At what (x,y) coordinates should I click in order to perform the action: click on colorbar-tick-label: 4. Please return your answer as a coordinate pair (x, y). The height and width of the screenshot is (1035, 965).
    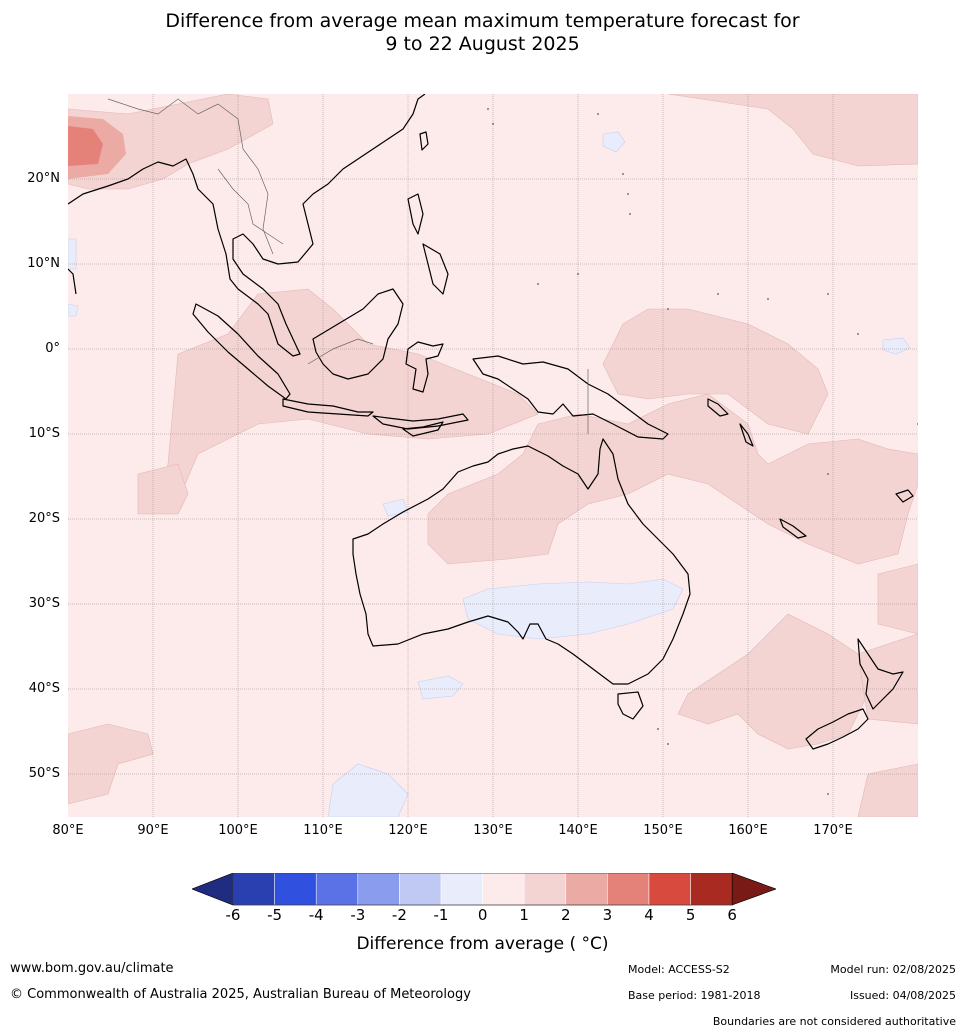
    Looking at the image, I should click on (649, 915).